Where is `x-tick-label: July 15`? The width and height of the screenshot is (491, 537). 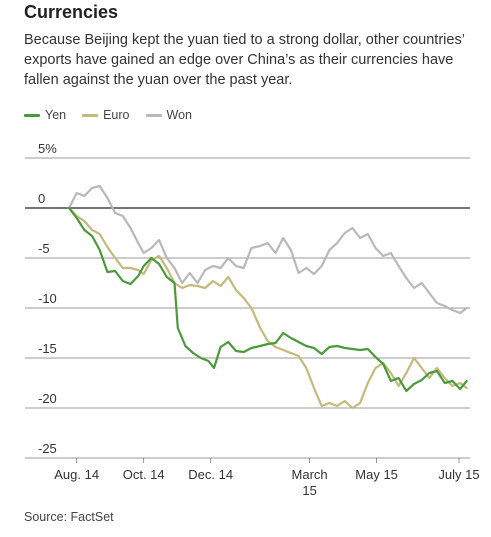
x-tick-label: July 15 is located at coordinates (458, 474).